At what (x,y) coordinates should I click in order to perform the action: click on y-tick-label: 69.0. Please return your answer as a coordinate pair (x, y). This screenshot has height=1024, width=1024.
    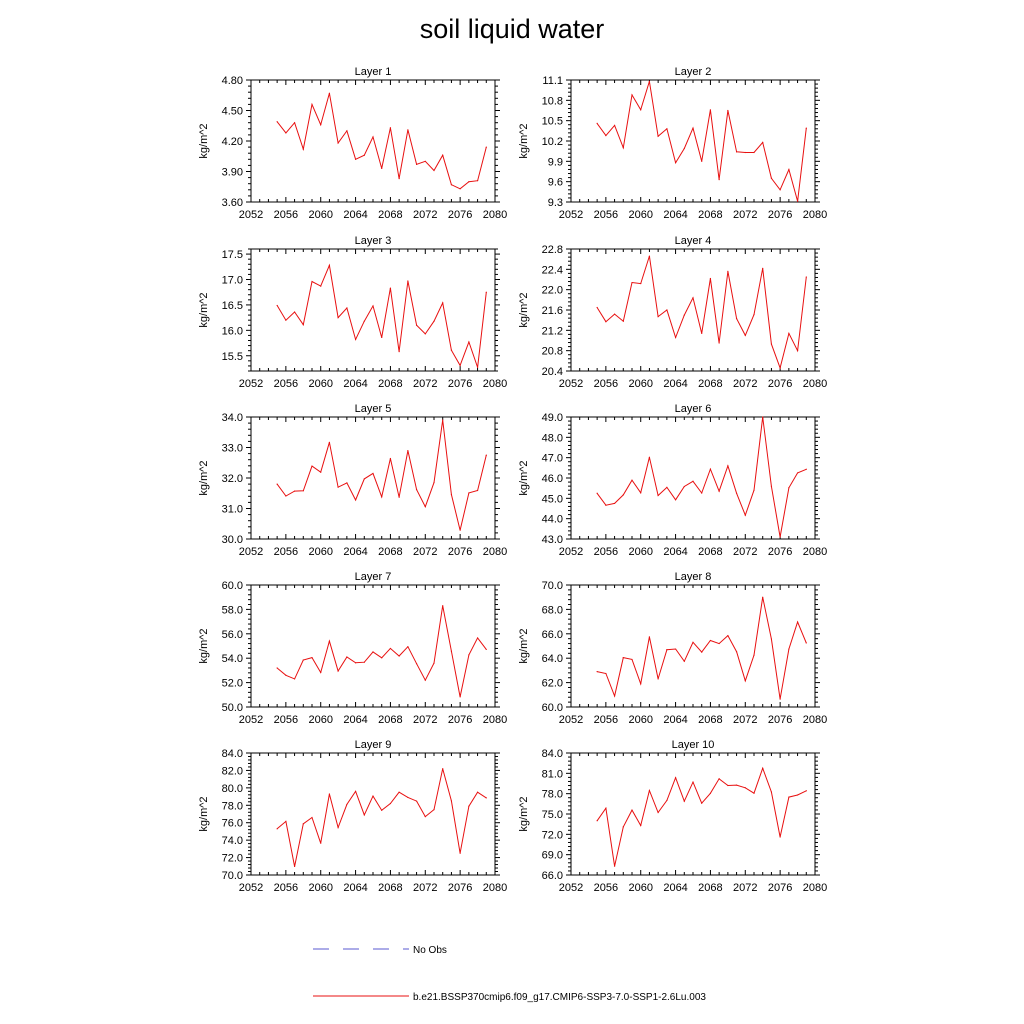
    Looking at the image, I should click on (552, 856).